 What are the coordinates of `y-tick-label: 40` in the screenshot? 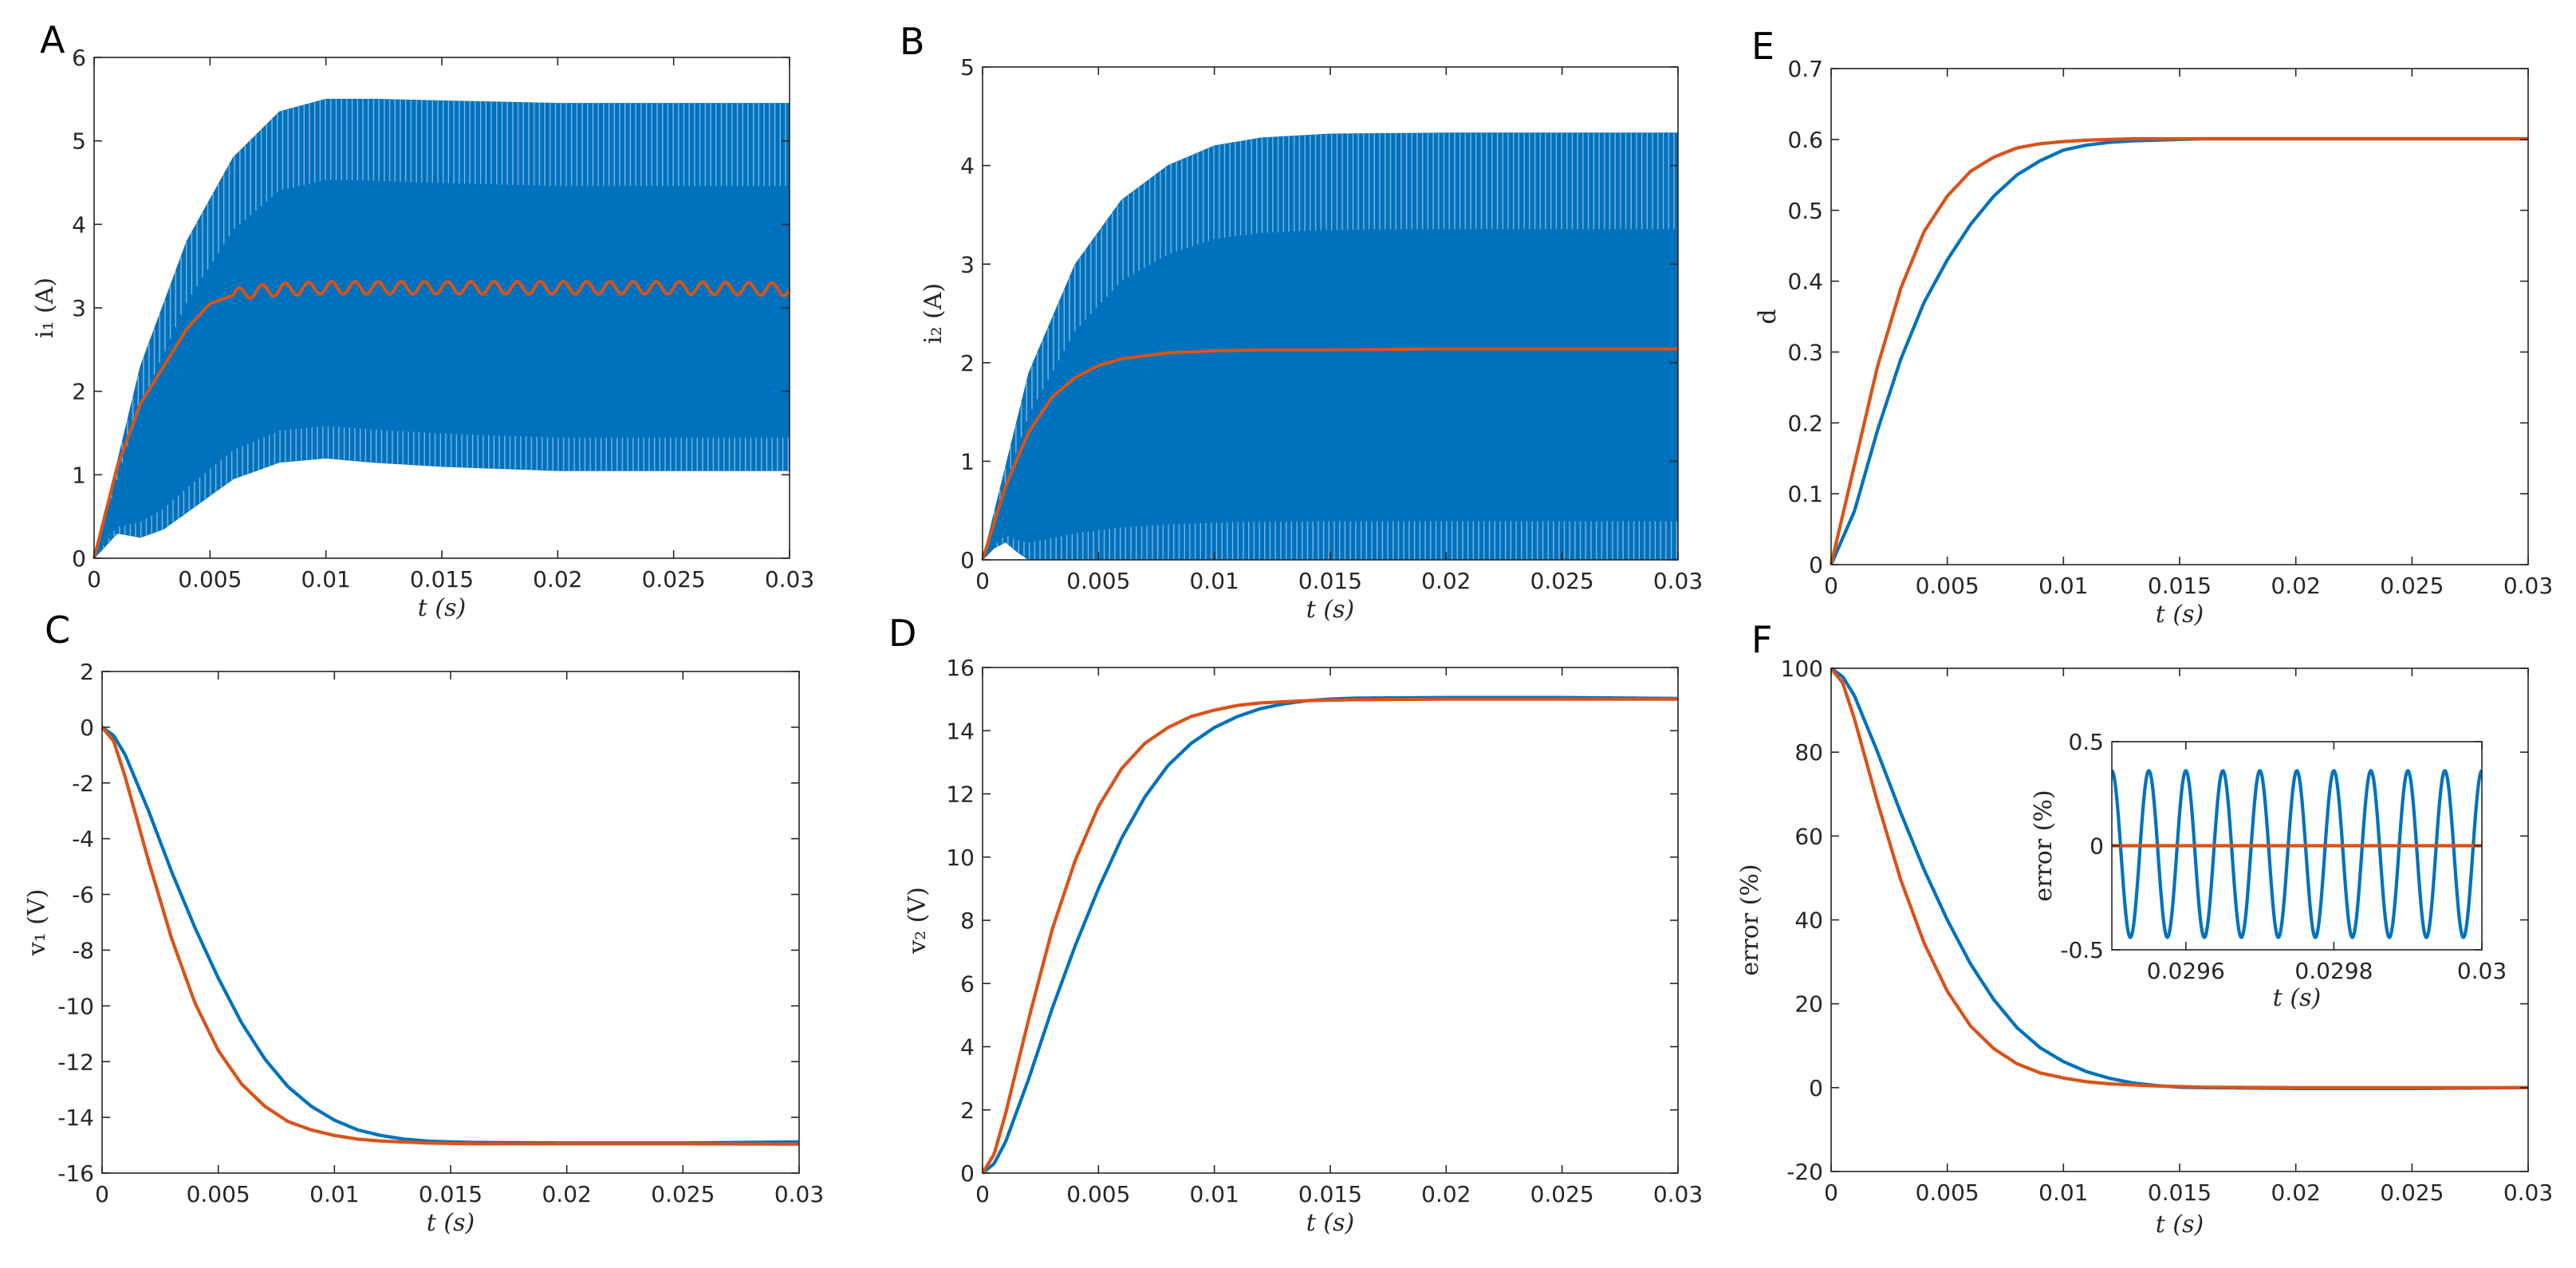 It's located at (1808, 921).